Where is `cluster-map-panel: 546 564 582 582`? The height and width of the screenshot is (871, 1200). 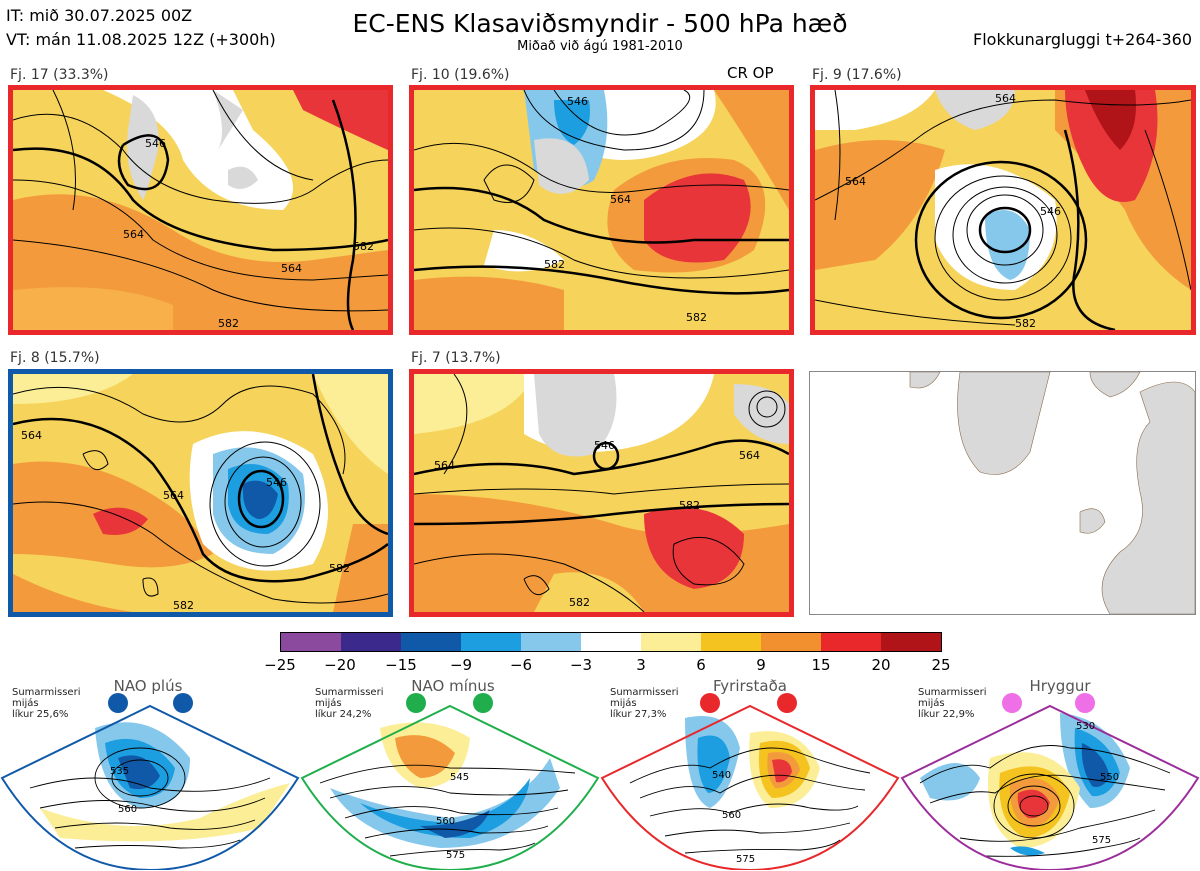 cluster-map-panel: 546 564 582 582 is located at coordinates (601, 210).